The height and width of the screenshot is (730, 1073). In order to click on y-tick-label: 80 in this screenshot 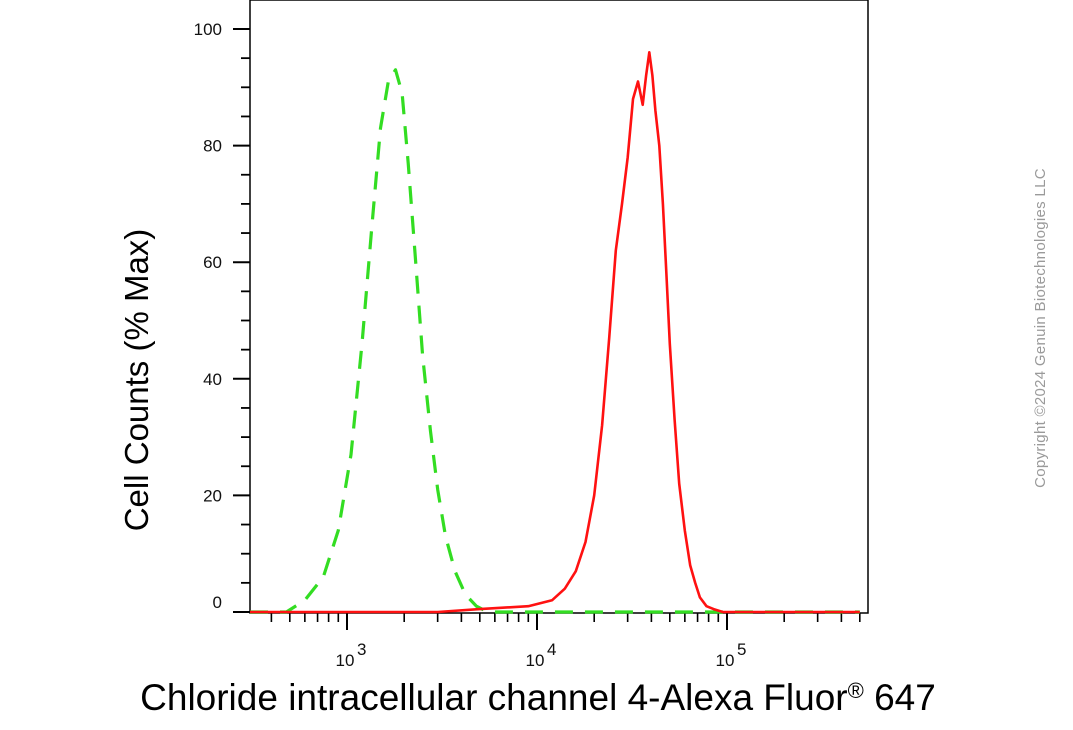, I will do `click(212, 146)`.